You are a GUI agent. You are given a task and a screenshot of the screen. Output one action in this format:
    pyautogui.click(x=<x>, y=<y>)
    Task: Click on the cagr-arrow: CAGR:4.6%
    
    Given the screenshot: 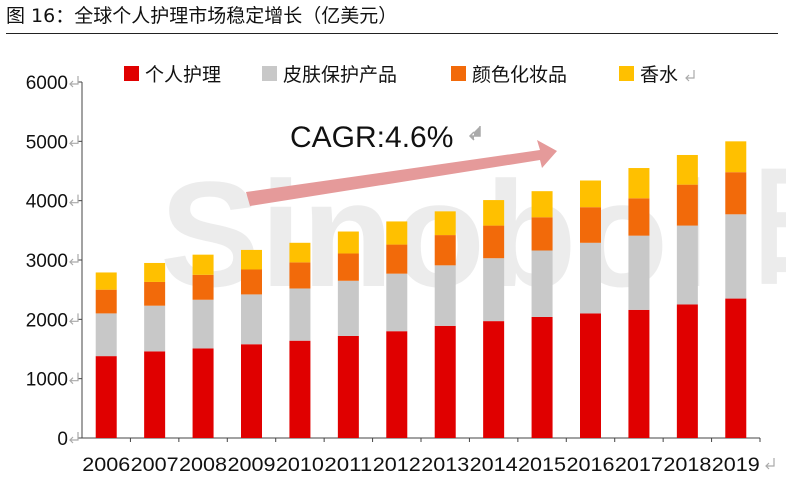 What is the action you would take?
    pyautogui.click(x=401, y=163)
    